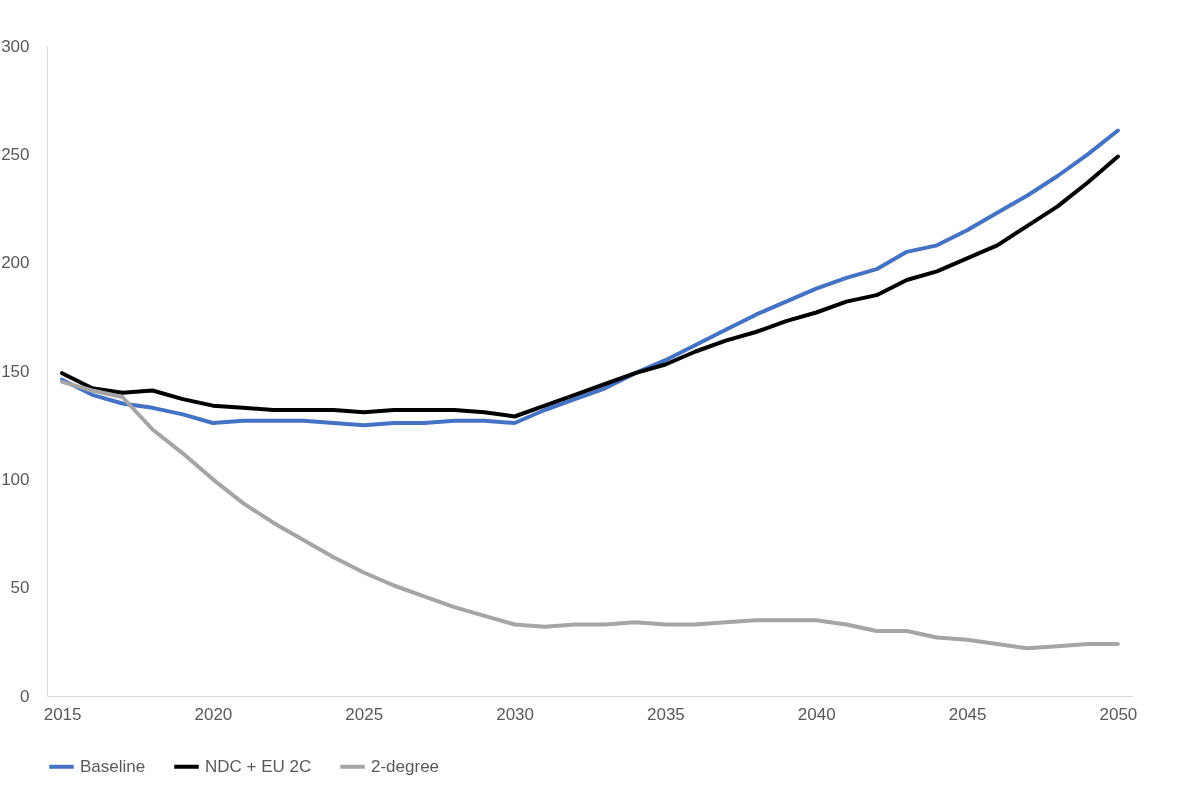 The height and width of the screenshot is (798, 1200). What do you see at coordinates (15, 479) in the screenshot?
I see `y-tick-label: 100` at bounding box center [15, 479].